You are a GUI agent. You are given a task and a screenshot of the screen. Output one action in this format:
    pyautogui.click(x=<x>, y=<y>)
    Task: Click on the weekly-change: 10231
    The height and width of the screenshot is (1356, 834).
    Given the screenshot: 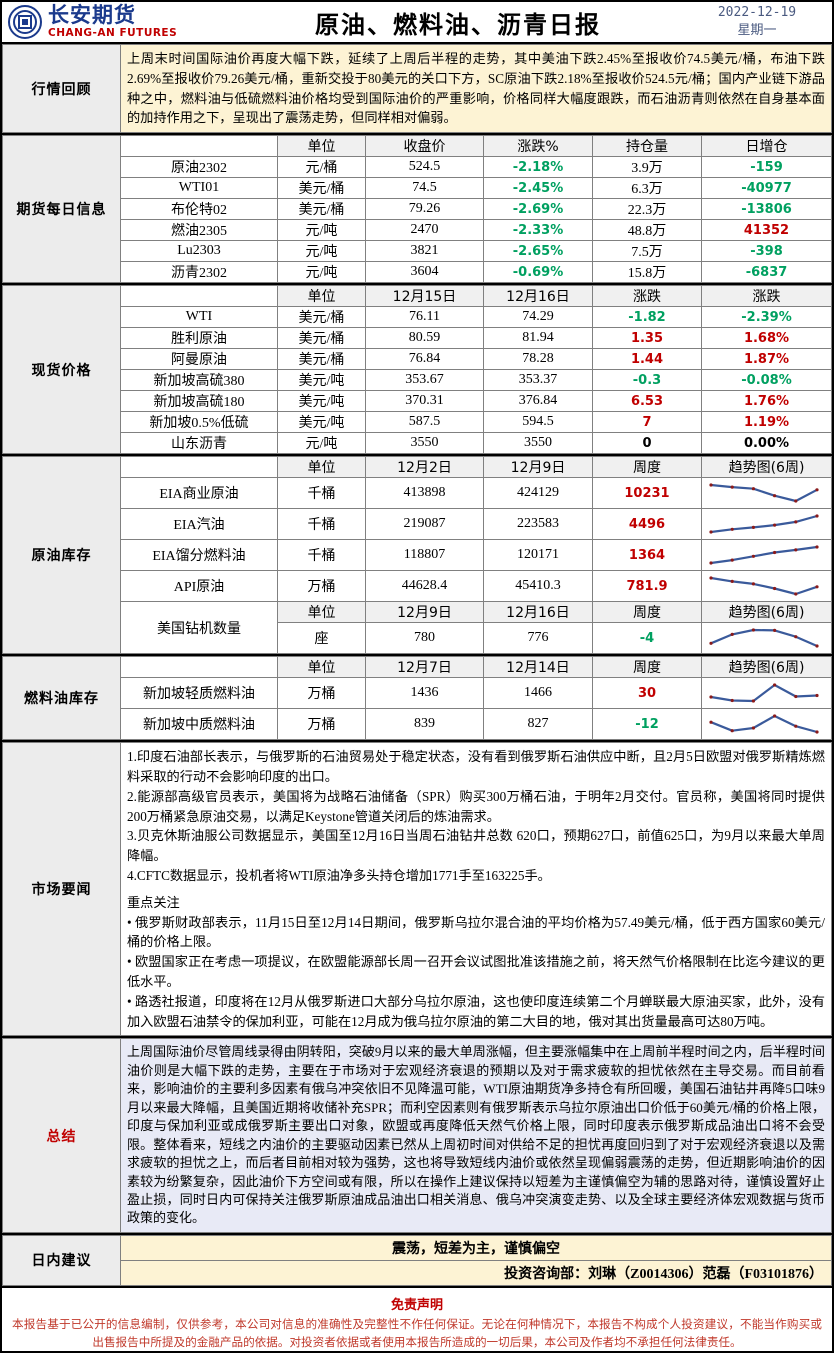 What is the action you would take?
    pyautogui.click(x=647, y=493)
    